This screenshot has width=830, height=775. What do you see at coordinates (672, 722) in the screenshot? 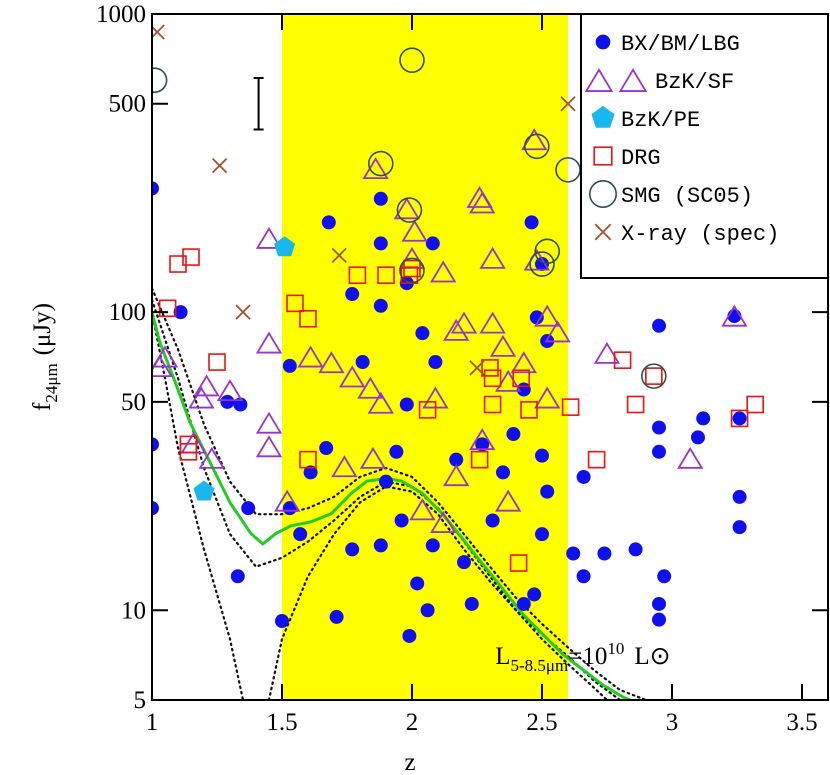
I see `x-tick-label: 3` at bounding box center [672, 722].